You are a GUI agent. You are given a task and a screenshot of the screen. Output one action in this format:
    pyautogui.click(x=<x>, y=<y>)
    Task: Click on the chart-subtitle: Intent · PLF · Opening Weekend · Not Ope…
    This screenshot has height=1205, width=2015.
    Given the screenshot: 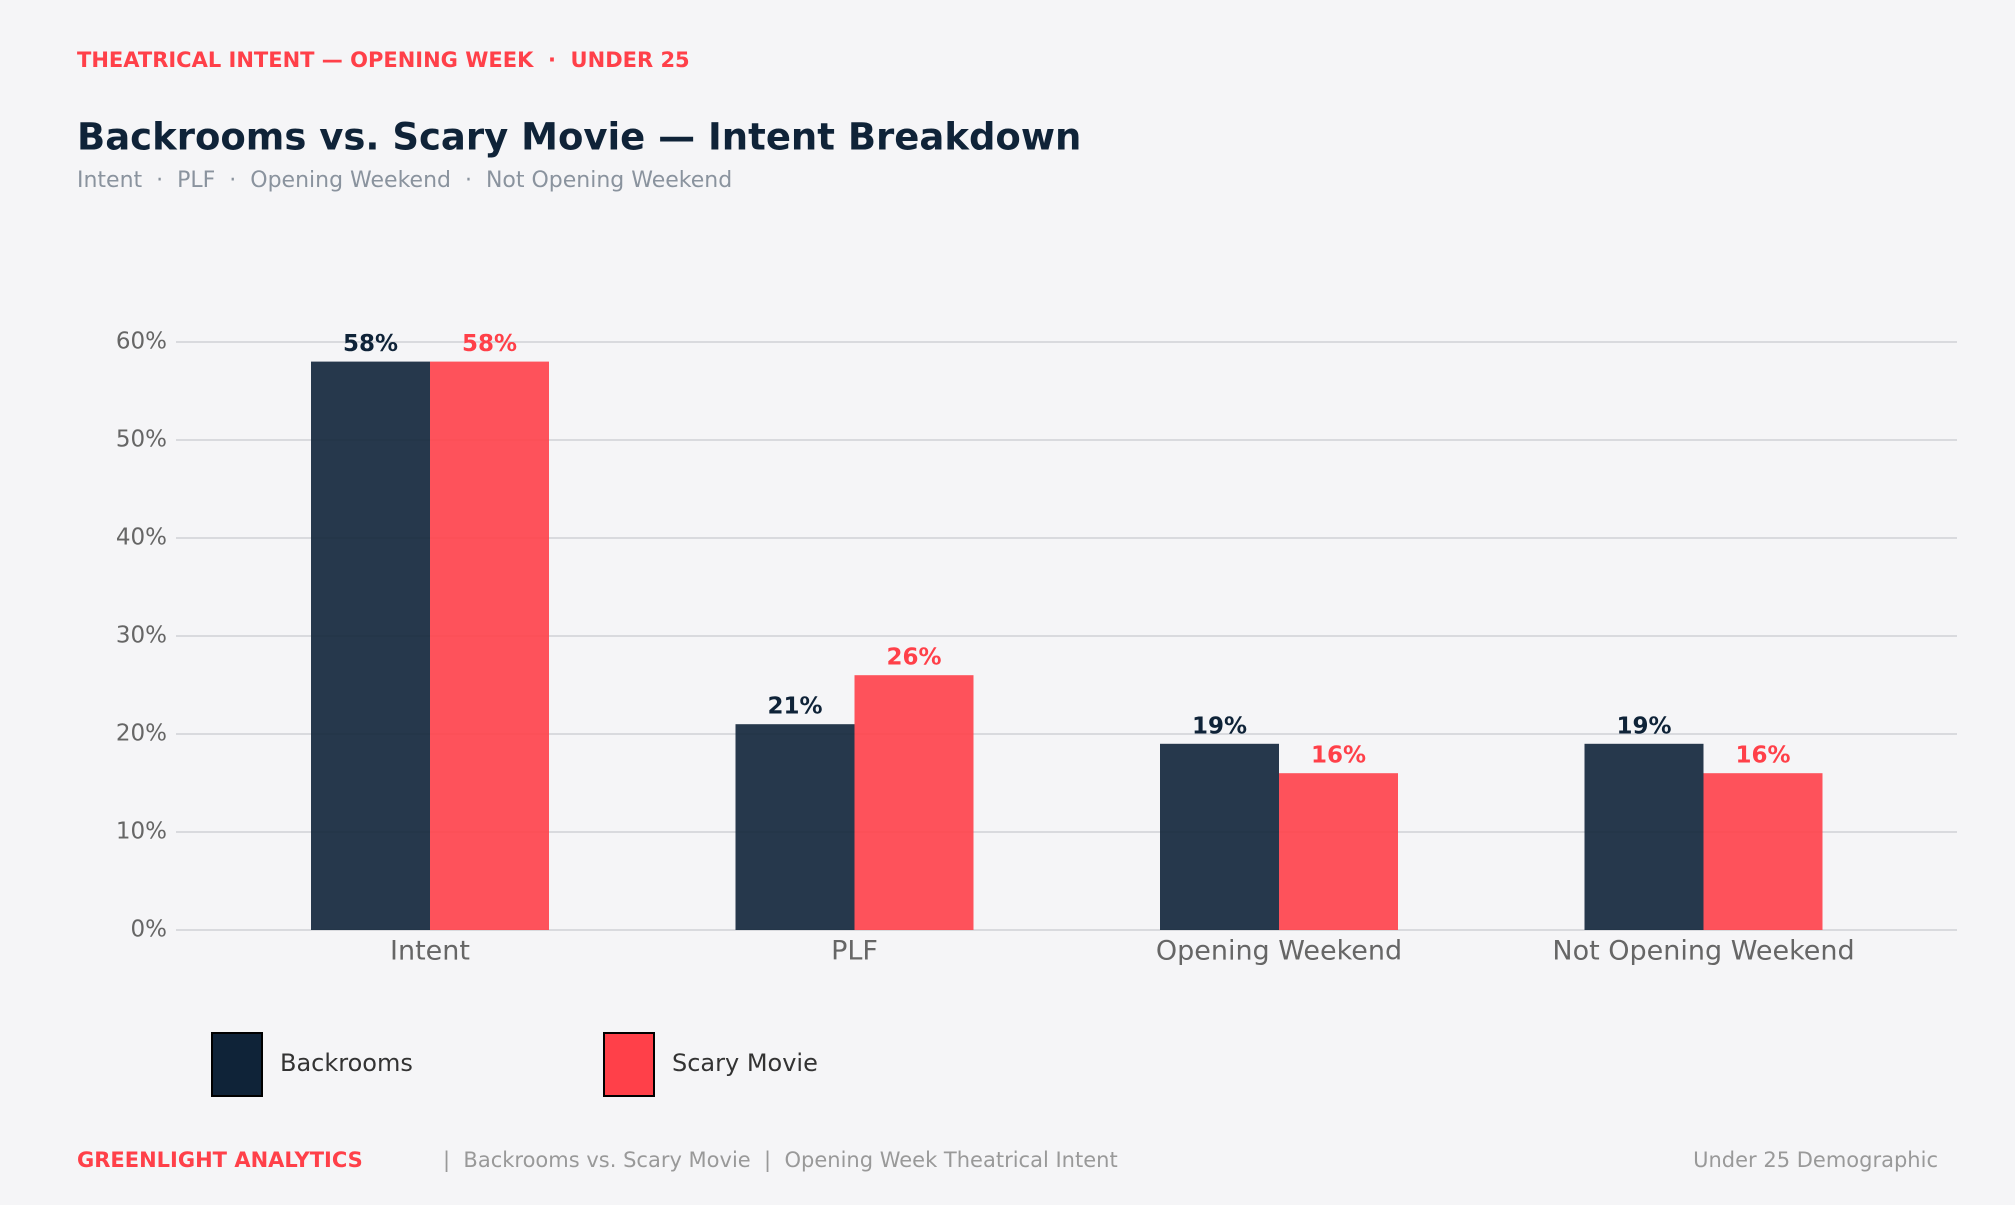 What is the action you would take?
    pyautogui.click(x=404, y=180)
    